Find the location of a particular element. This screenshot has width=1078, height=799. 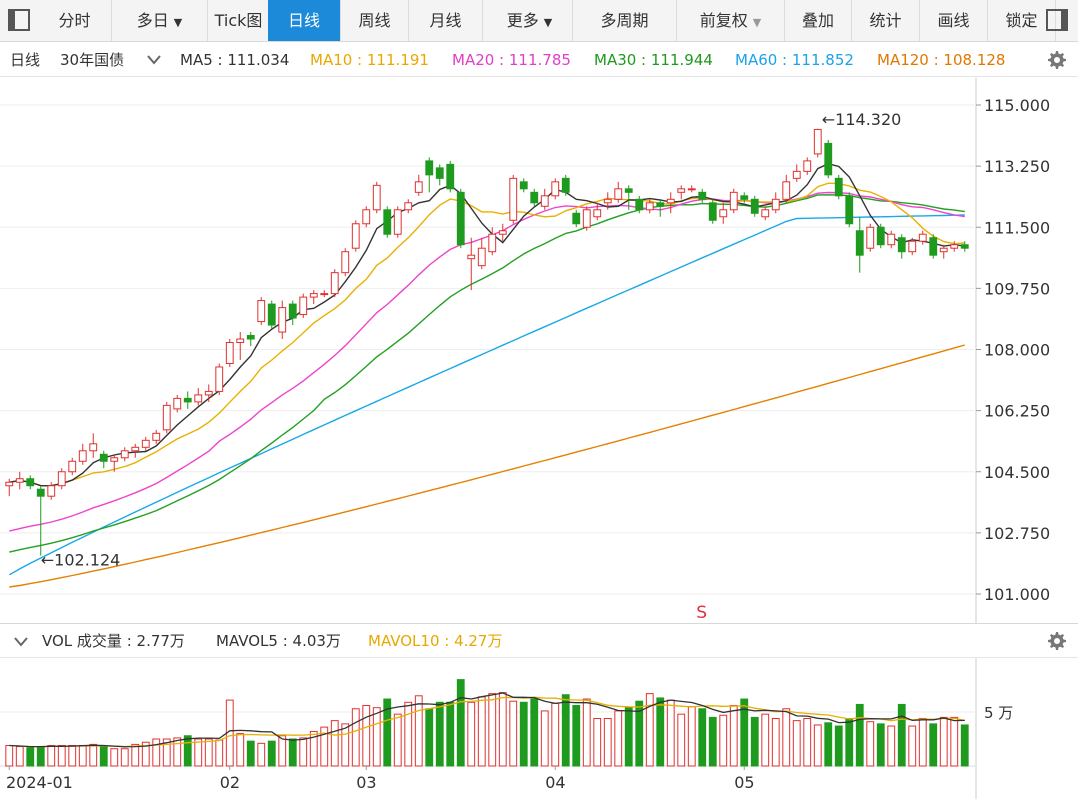

settings-gear-icon is located at coordinates (1057, 60).